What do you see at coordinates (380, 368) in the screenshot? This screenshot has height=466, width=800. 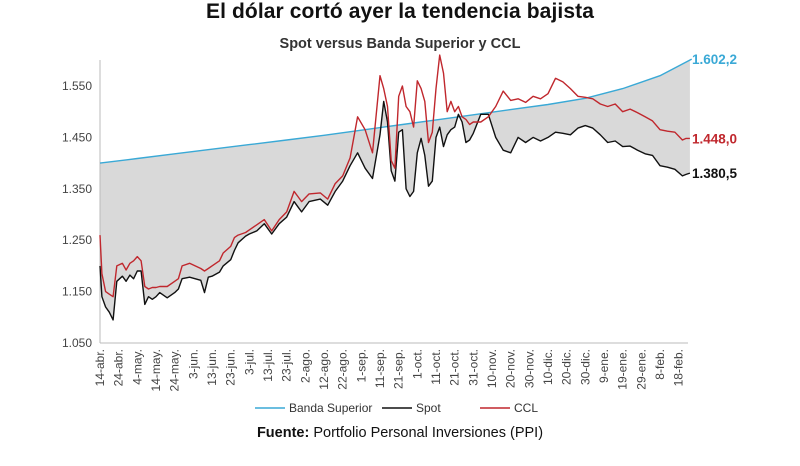 I see `x-tick-label: 11-sep.` at bounding box center [380, 368].